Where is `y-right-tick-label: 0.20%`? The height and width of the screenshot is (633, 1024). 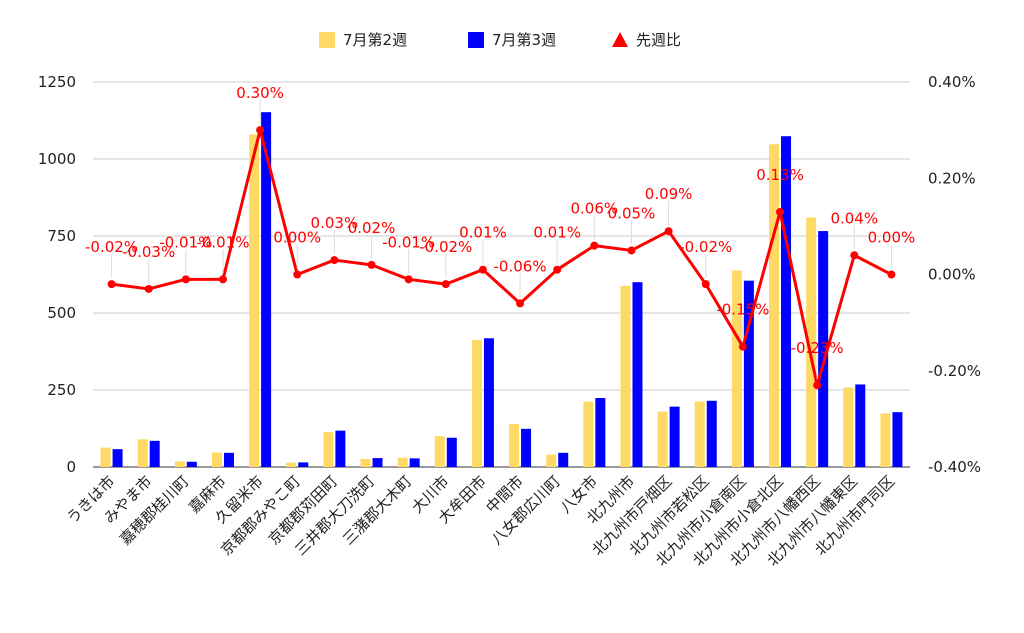 y-right-tick-label: 0.20% is located at coordinates (952, 178).